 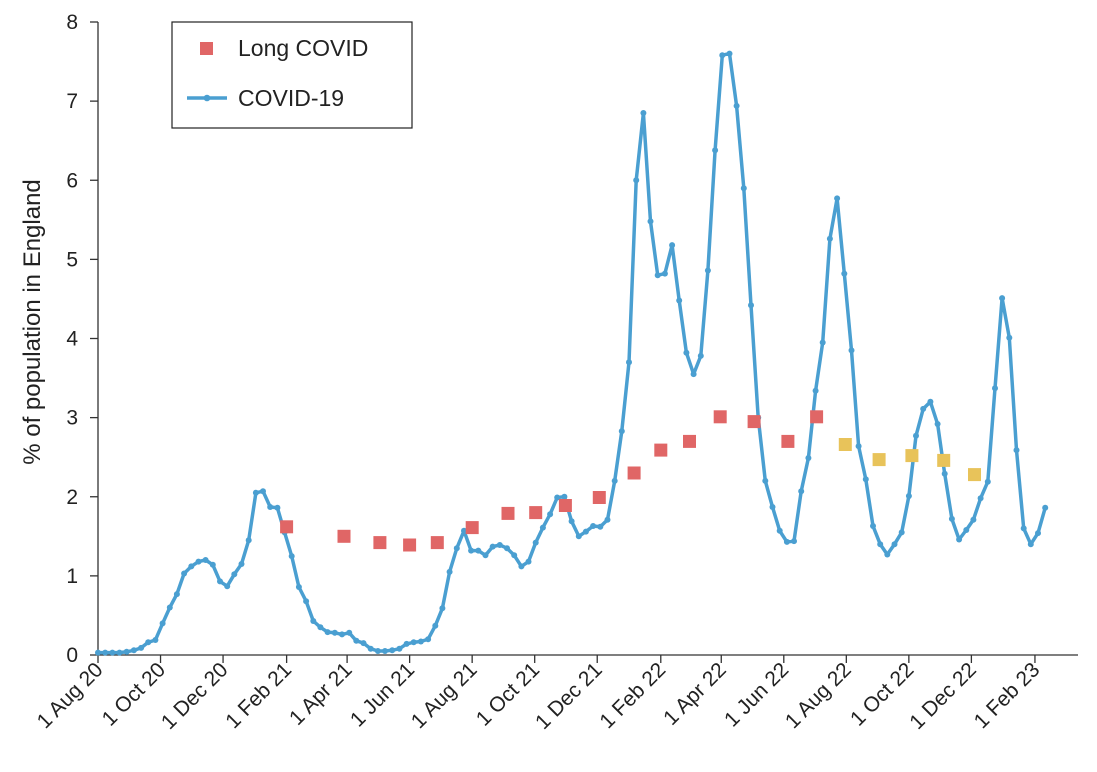 I want to click on x-tick-label: 1 Feb 23, so click(x=1007, y=695).